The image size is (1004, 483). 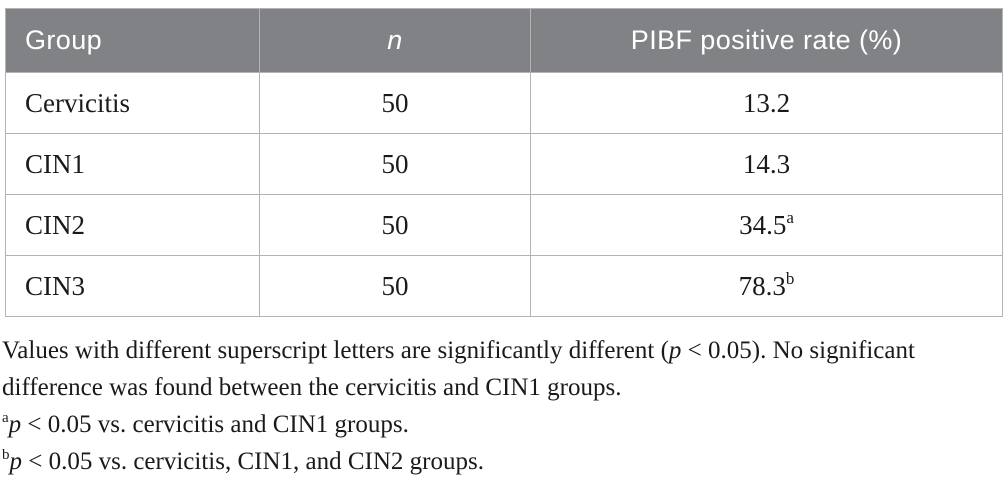 I want to click on table-row: CIN2 50 34.5a, so click(x=504, y=225).